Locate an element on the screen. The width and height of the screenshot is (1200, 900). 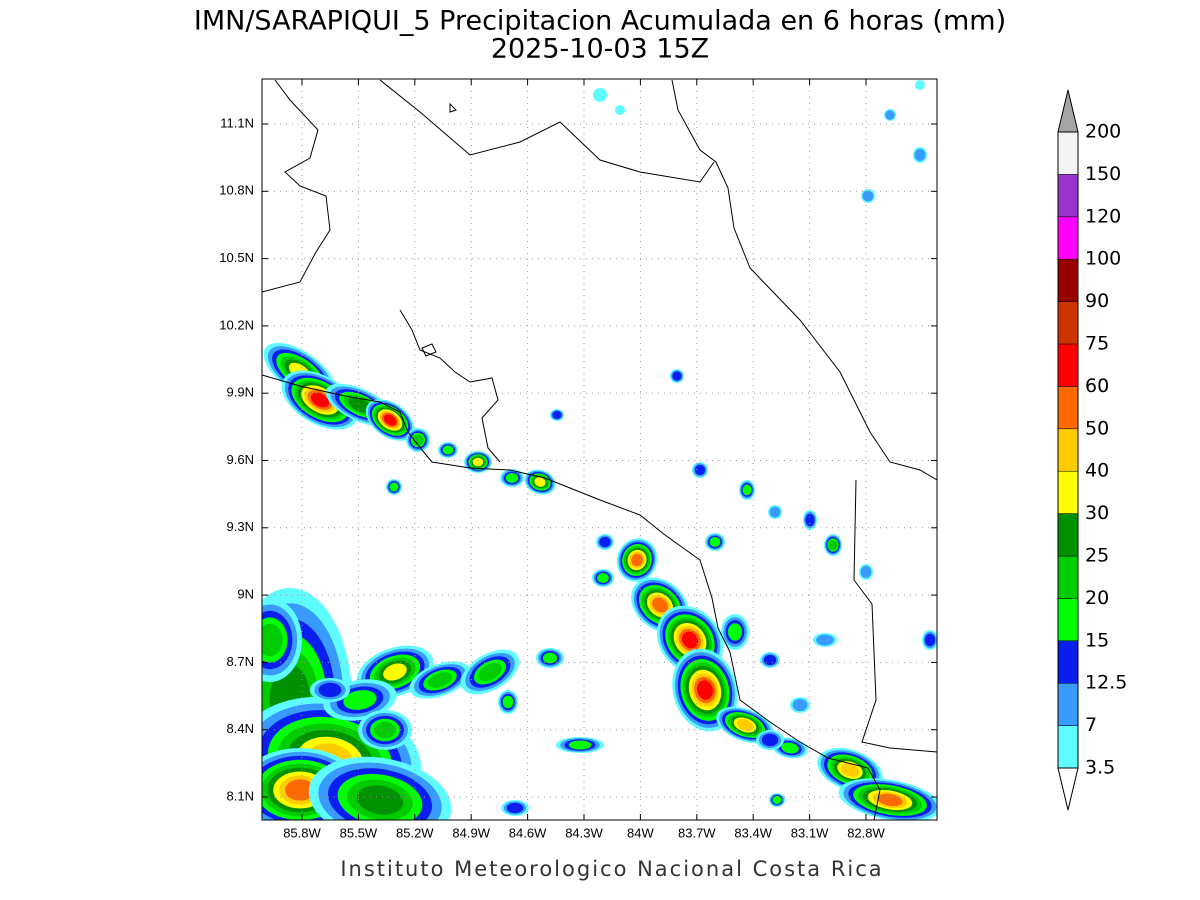
colorbar-label: 90 is located at coordinates (1097, 301).